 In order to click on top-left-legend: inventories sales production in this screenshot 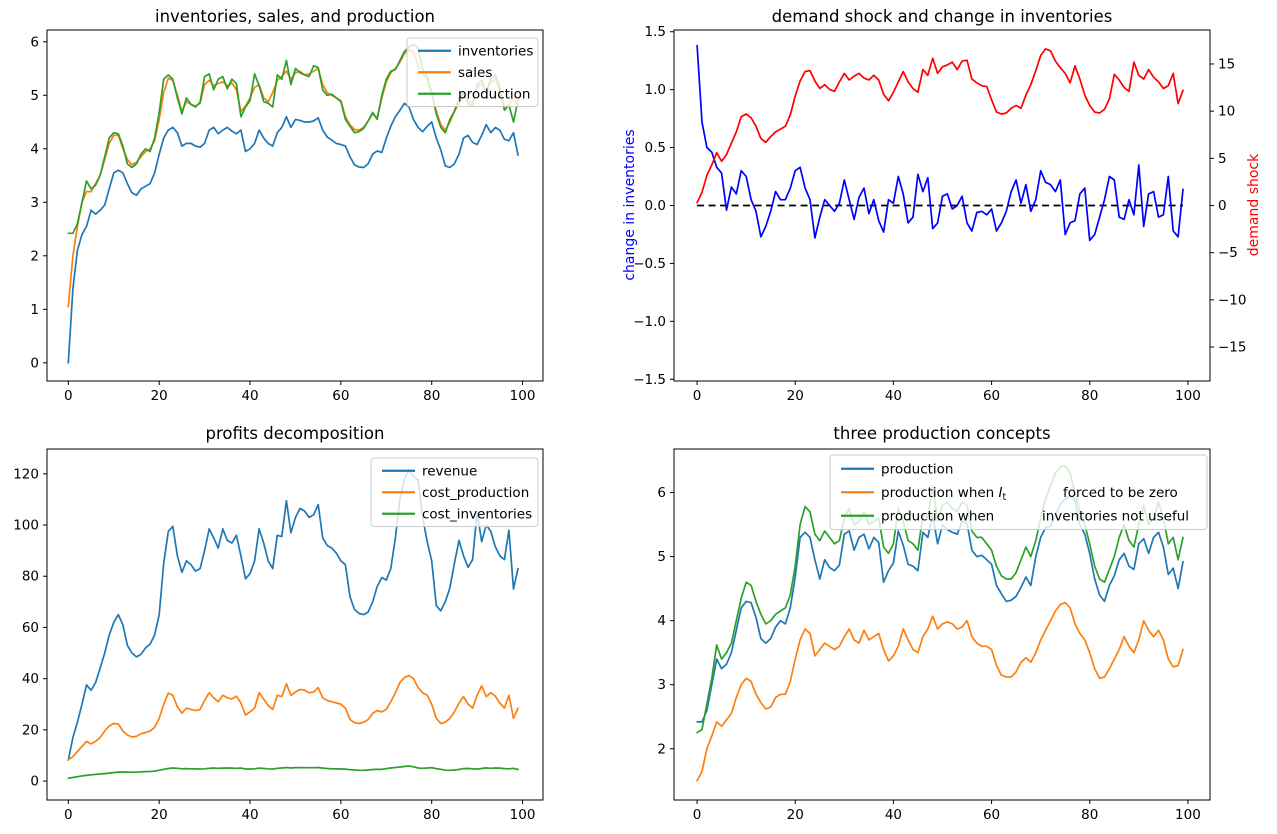, I will do `click(472, 72)`.